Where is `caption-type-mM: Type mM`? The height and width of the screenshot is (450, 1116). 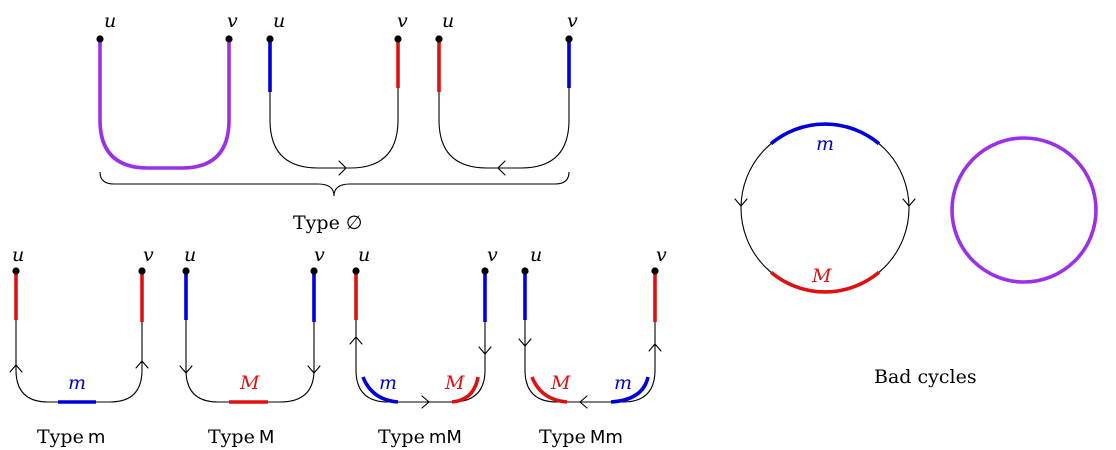 caption-type-mM: Type mM is located at coordinates (420, 437).